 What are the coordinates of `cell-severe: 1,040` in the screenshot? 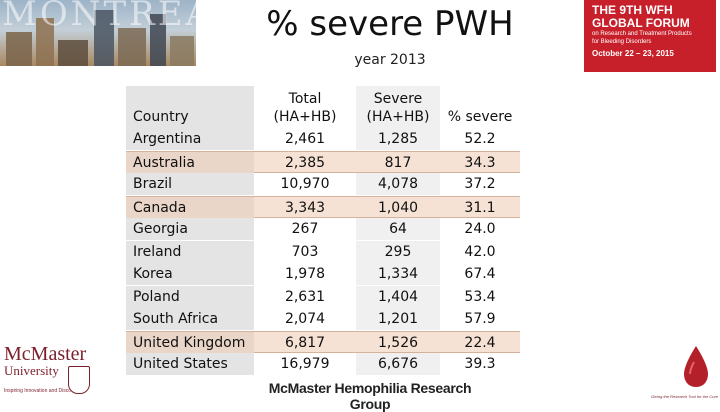 It's located at (398, 207).